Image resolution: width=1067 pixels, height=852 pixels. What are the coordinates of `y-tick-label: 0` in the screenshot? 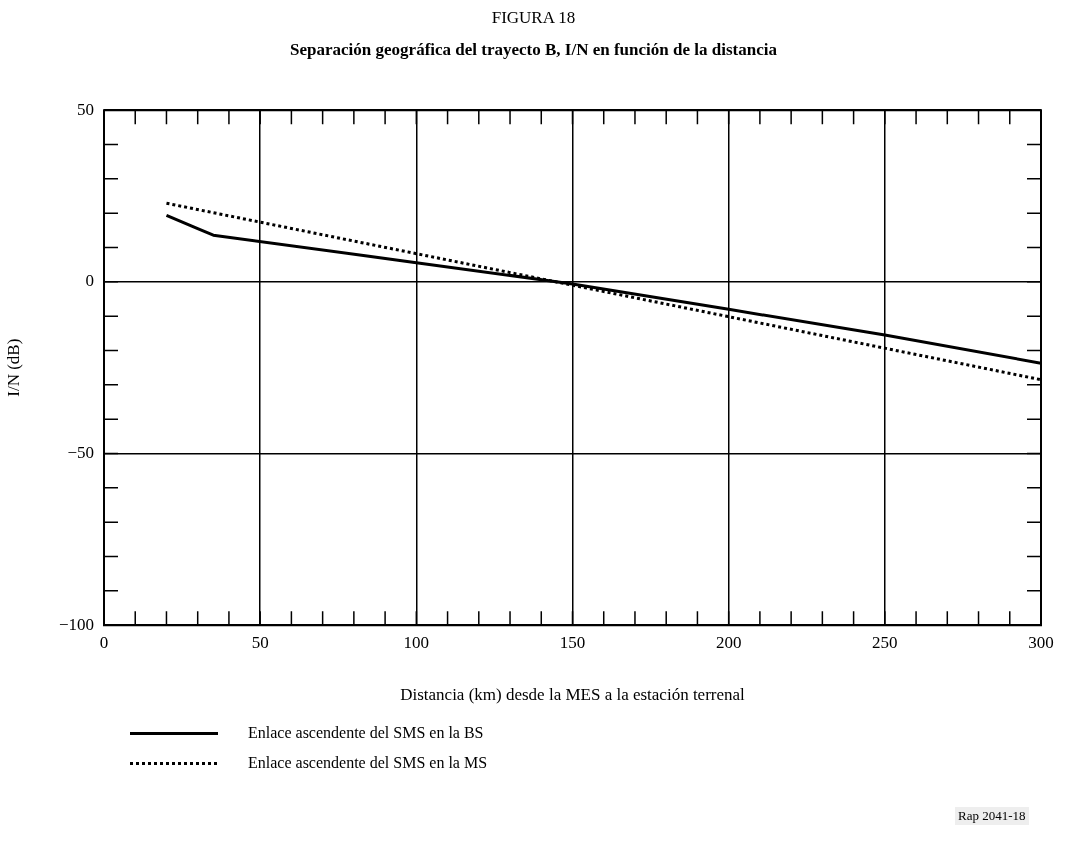 It's located at (89, 281).